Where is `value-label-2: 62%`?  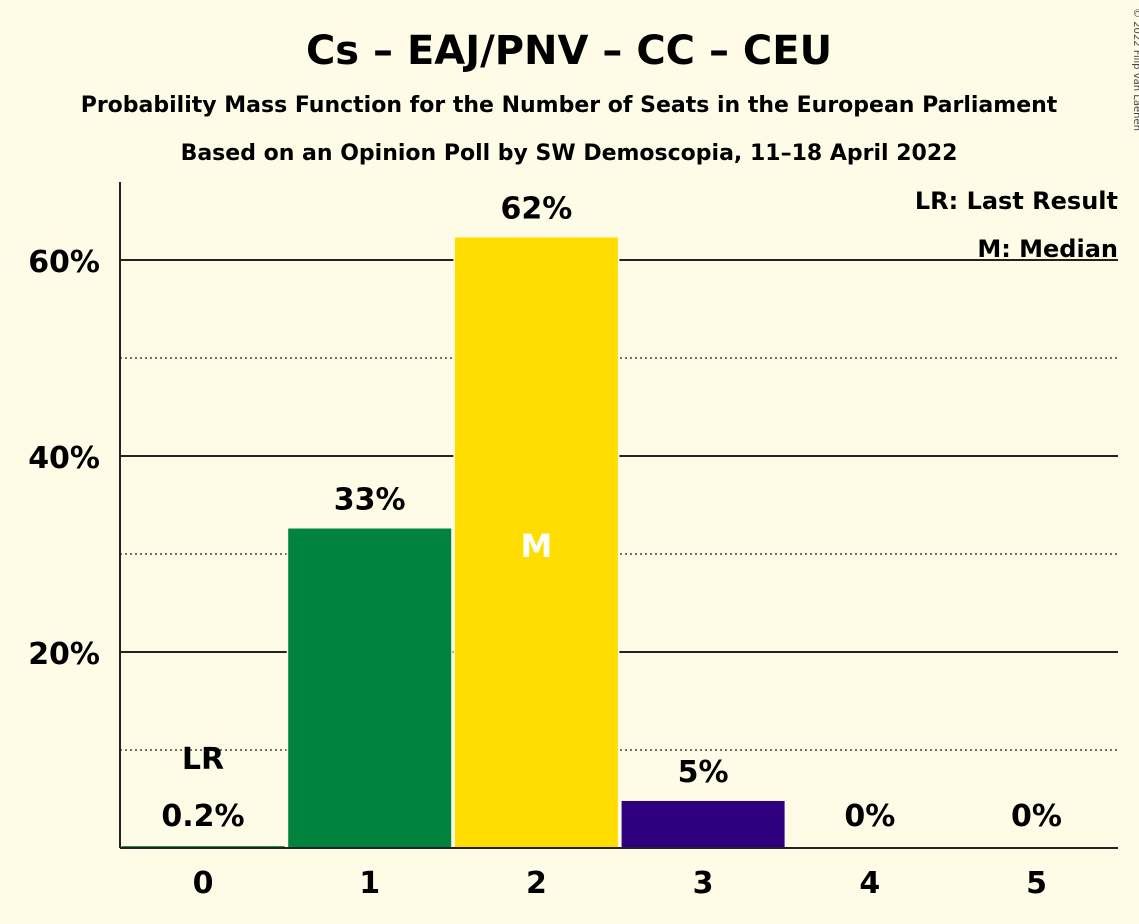 value-label-2: 62% is located at coordinates (536, 208).